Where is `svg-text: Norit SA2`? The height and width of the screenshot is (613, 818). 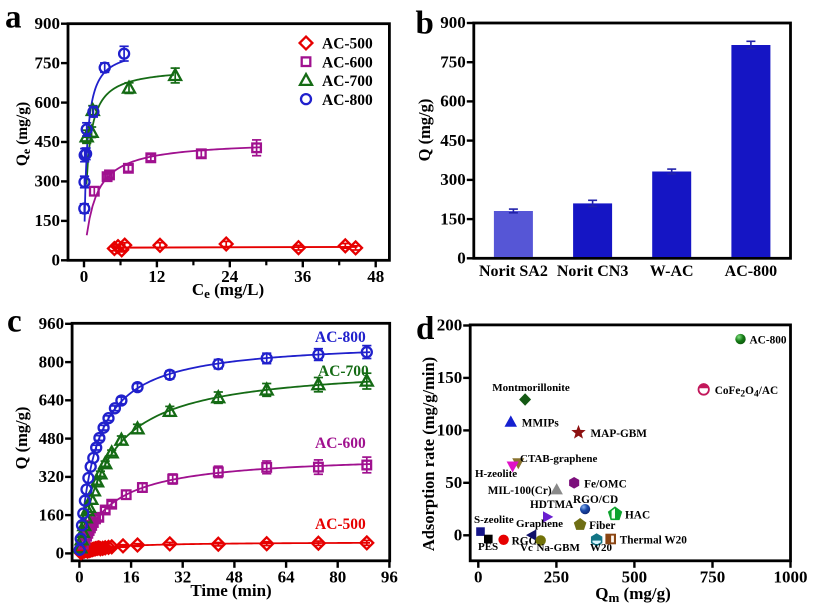 svg-text: Norit SA2 is located at coordinates (513, 271).